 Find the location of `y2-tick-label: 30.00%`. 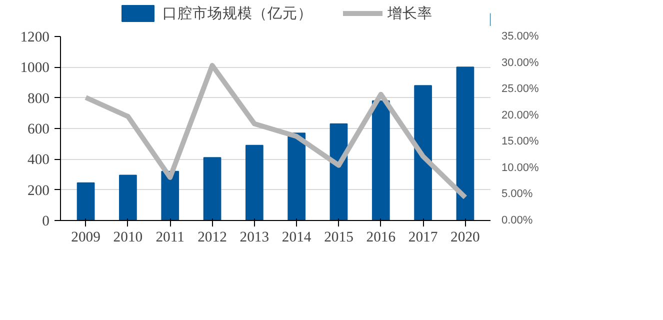

y2-tick-label: 30.00% is located at coordinates (521, 62).